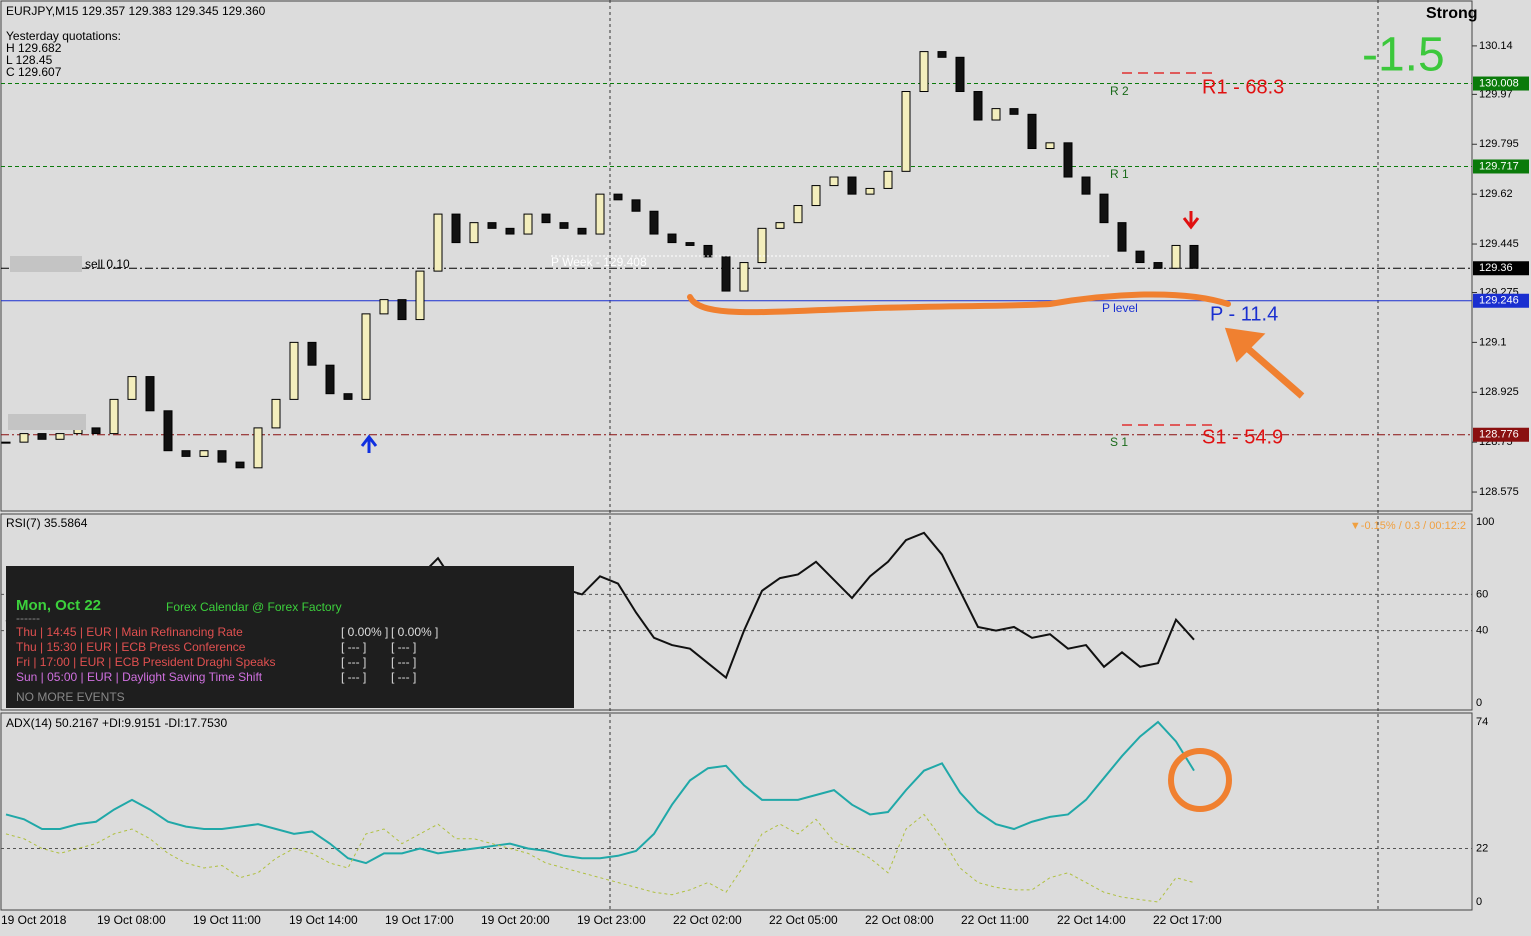 The image size is (1531, 936). Describe the element at coordinates (414, 632) in the screenshot. I see `previous: [ 0.00% ]` at that location.